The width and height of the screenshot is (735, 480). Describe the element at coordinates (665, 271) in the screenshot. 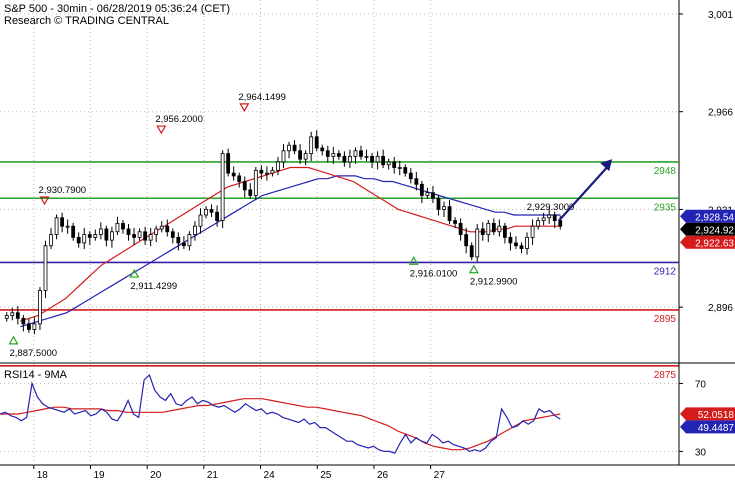

I see `level-label-2912: 2912` at that location.